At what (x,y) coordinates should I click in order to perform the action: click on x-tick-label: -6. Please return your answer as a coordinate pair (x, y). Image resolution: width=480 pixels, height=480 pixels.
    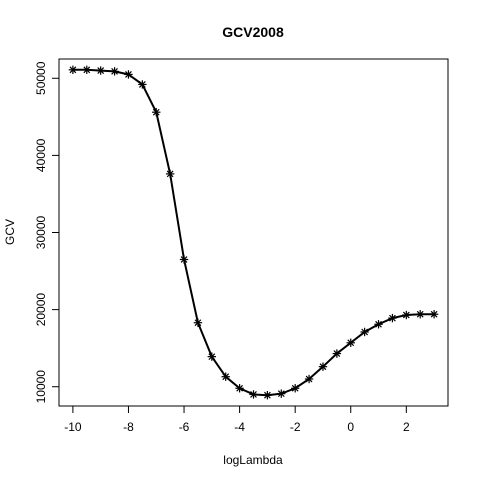
    Looking at the image, I should click on (184, 427).